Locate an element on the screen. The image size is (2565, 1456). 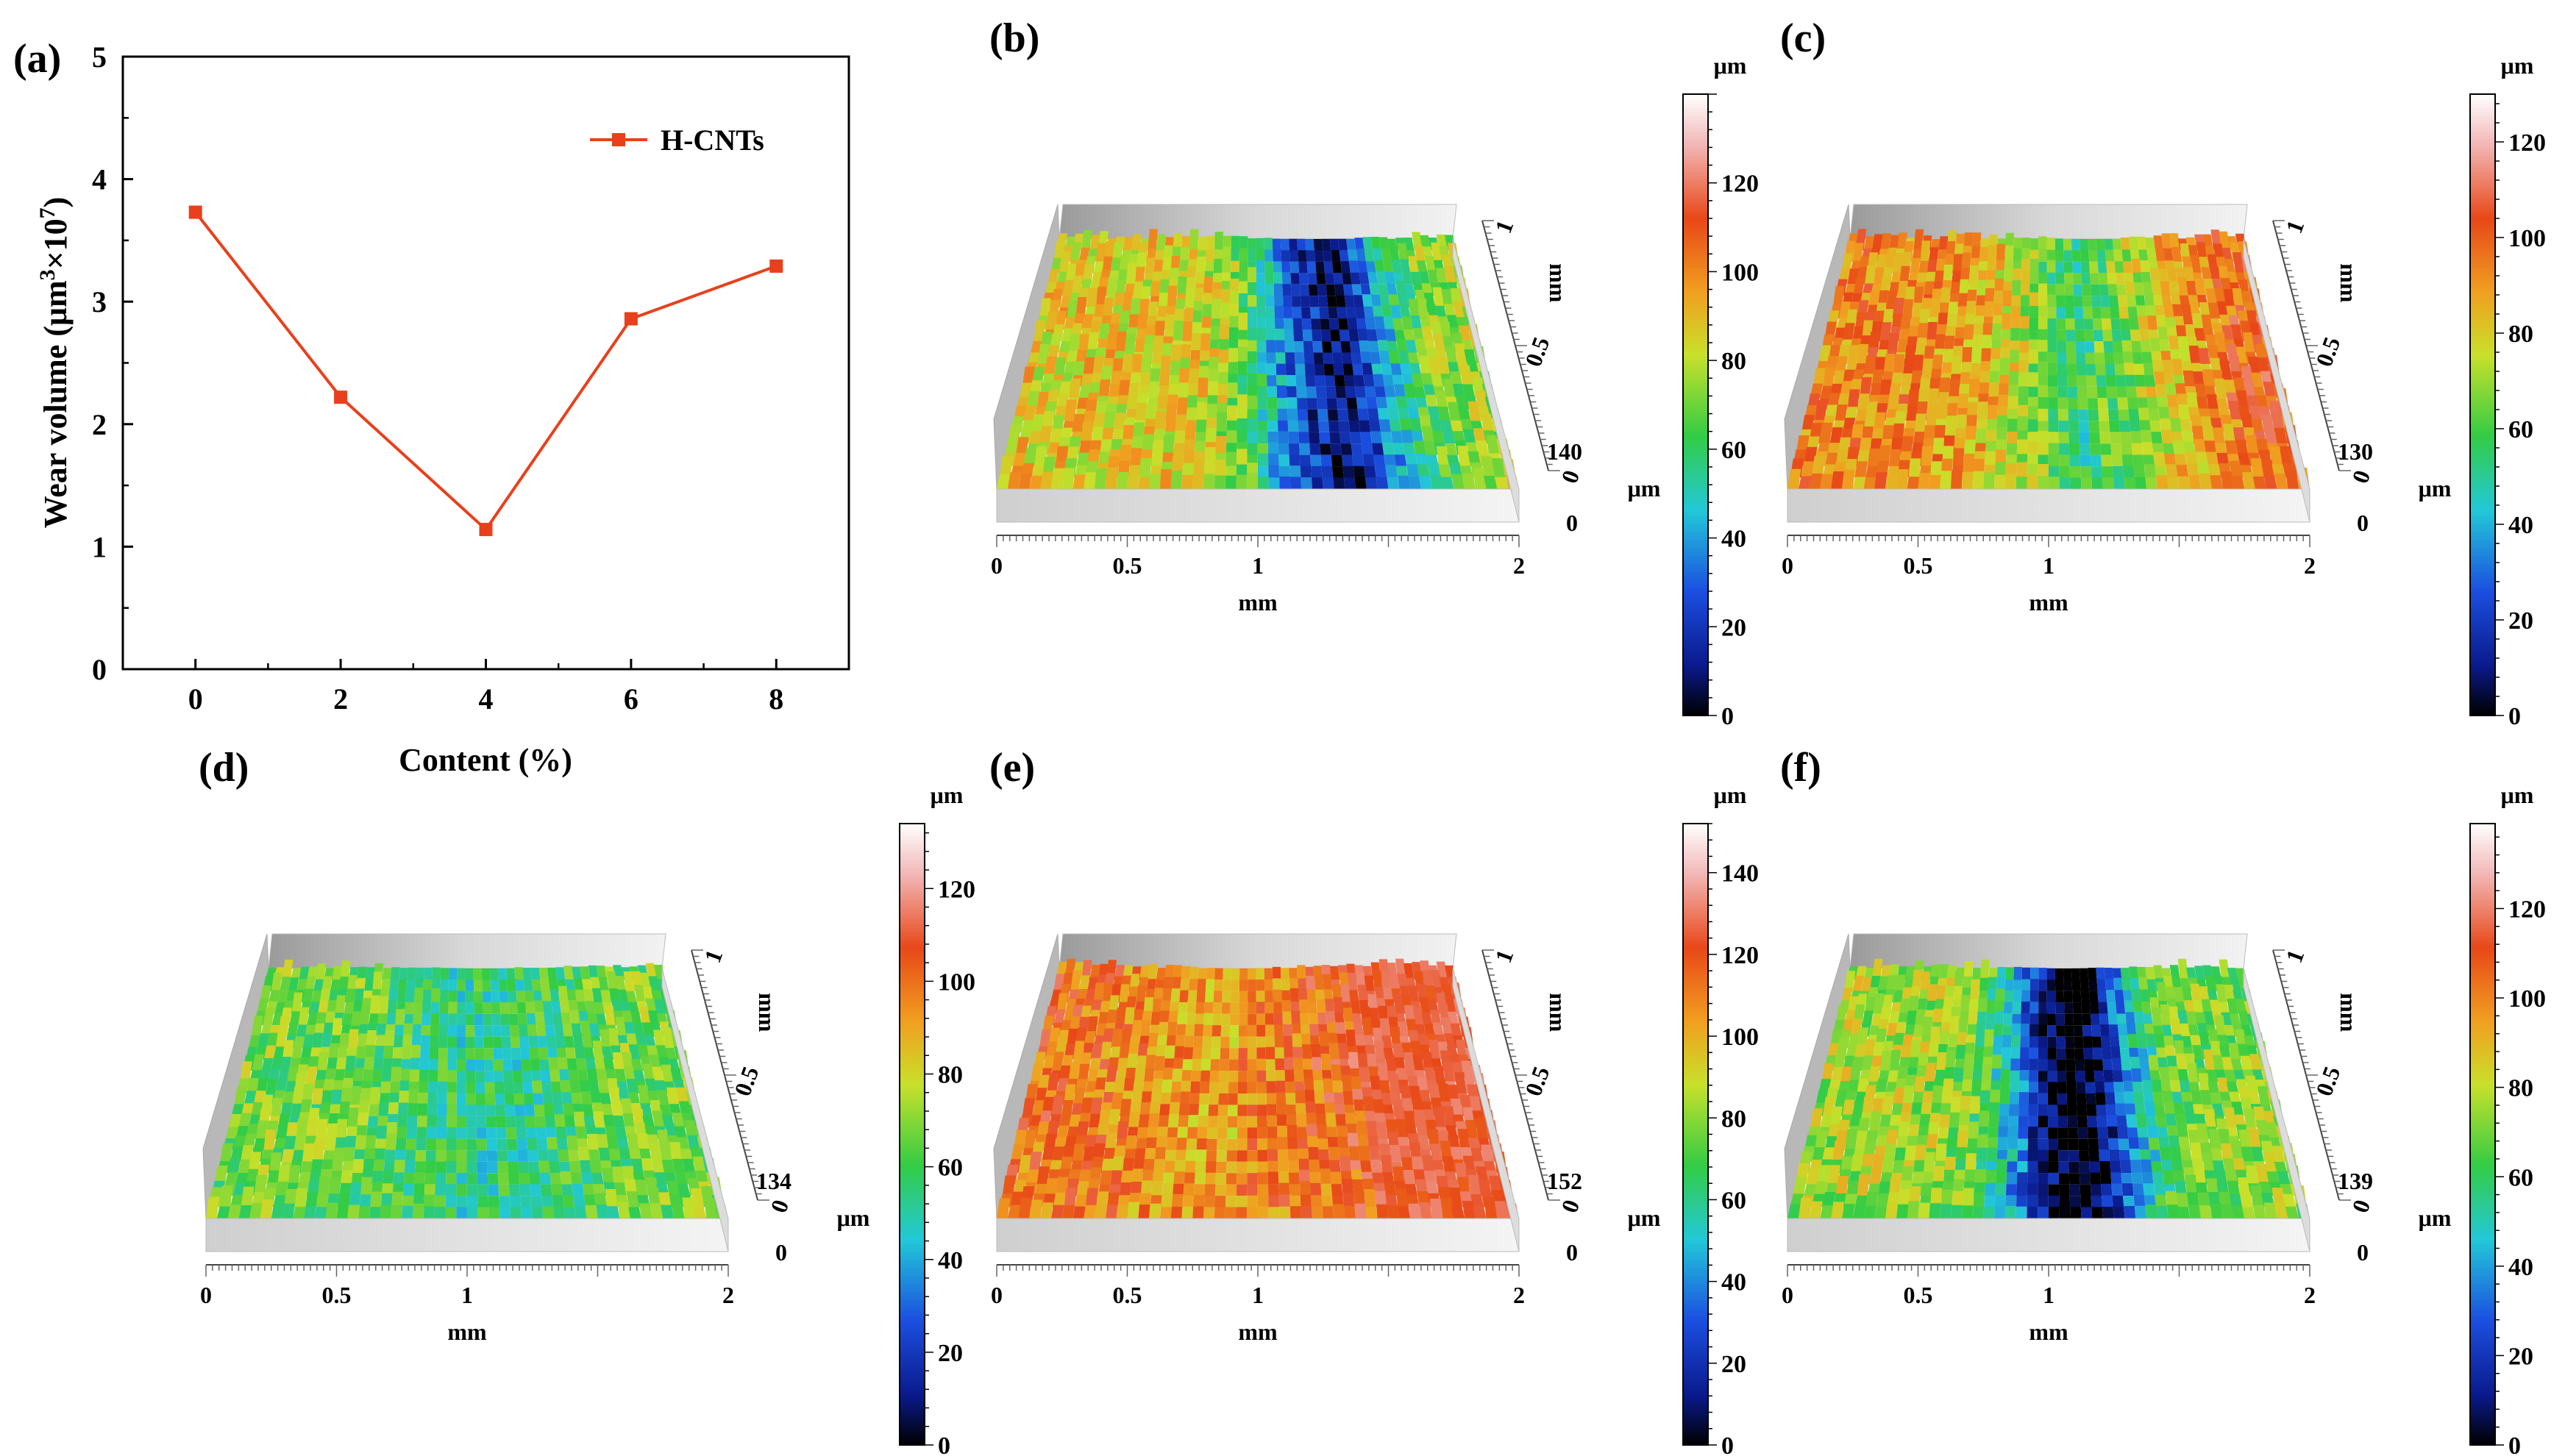
front-face is located at coordinates (1258, 506).